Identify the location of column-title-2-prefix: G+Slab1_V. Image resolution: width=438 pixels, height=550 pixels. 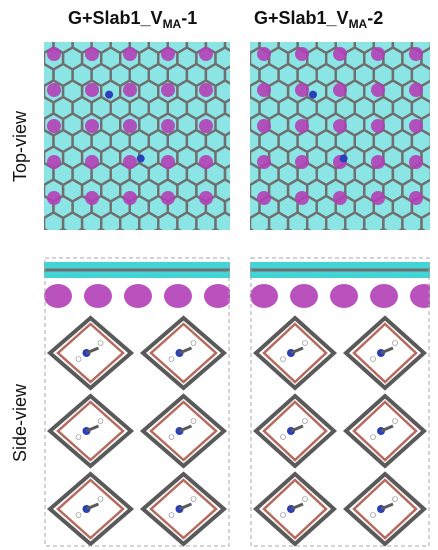
(301, 18).